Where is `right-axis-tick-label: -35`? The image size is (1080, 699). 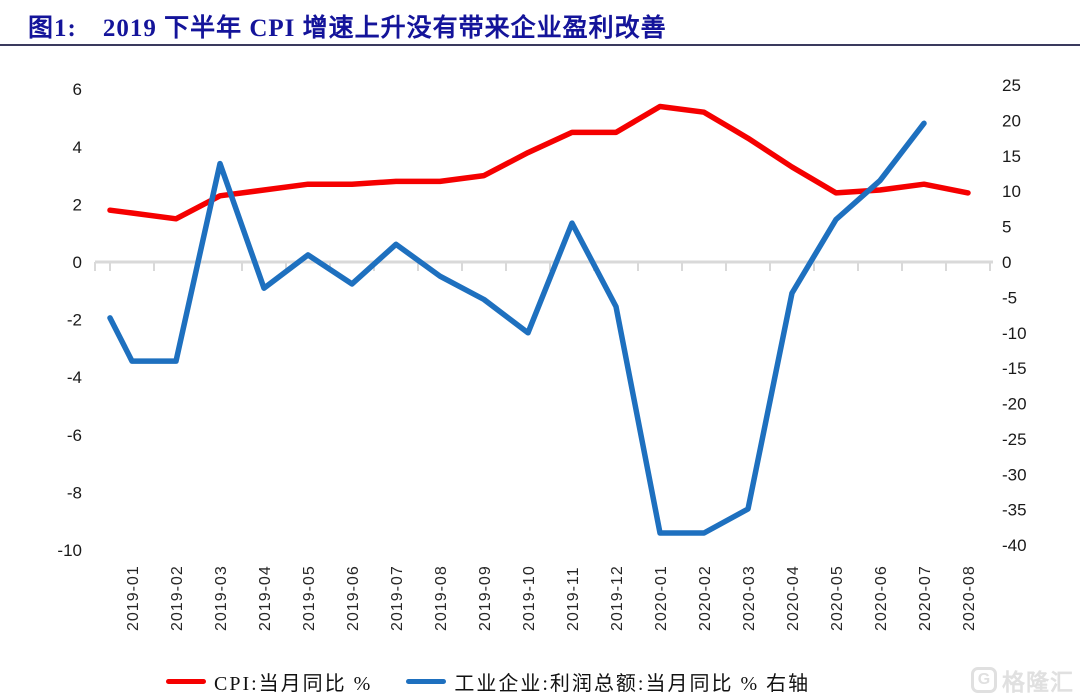
right-axis-tick-label: -35 is located at coordinates (1014, 510).